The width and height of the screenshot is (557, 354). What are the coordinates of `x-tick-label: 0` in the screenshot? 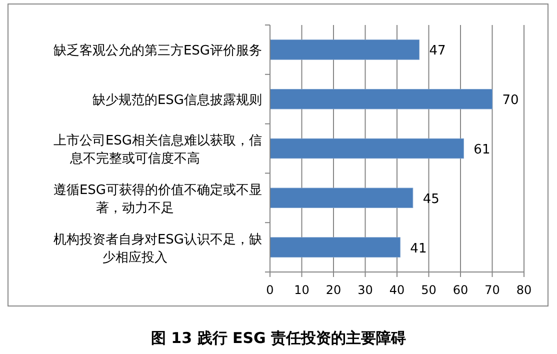 It's located at (270, 290).